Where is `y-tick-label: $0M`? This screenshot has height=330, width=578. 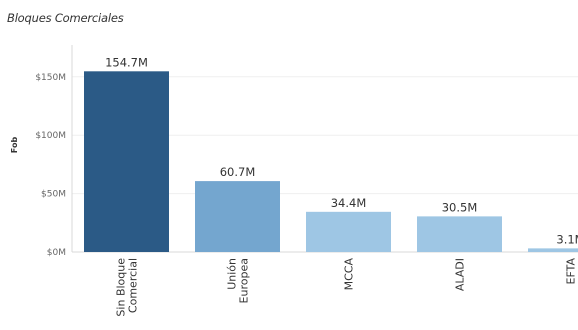 y-tick-label: $0M is located at coordinates (56, 253).